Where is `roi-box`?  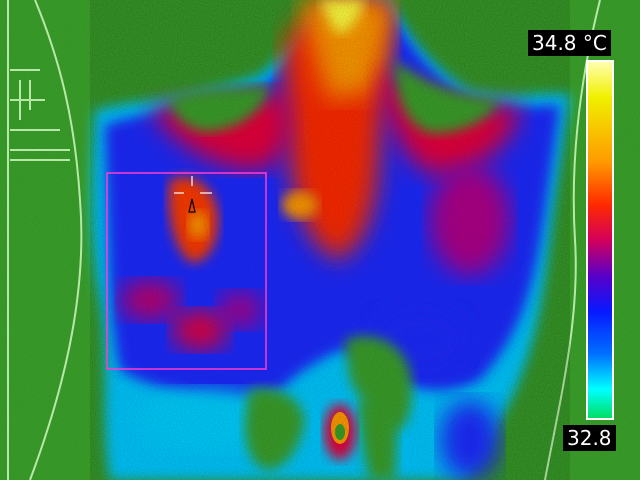 roi-box is located at coordinates (186, 271).